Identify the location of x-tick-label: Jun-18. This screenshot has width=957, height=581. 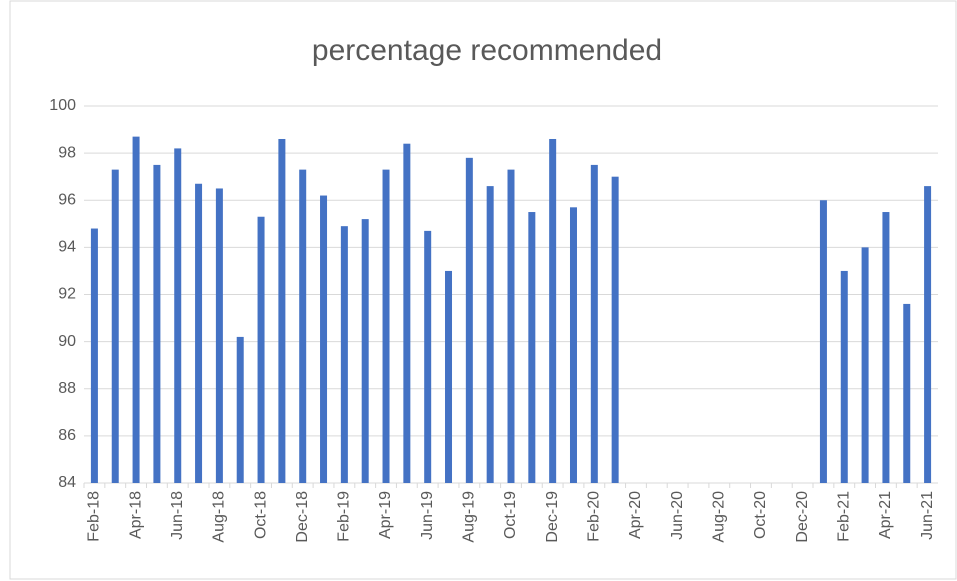
(177, 515).